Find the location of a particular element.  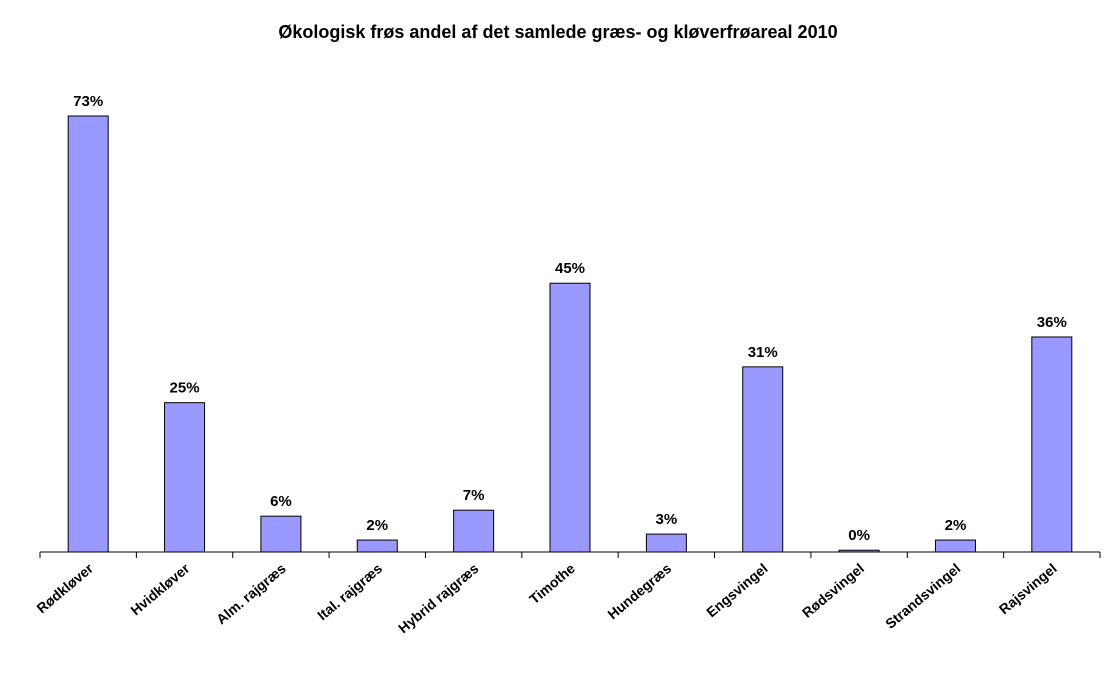

data-label: 31% is located at coordinates (763, 352).